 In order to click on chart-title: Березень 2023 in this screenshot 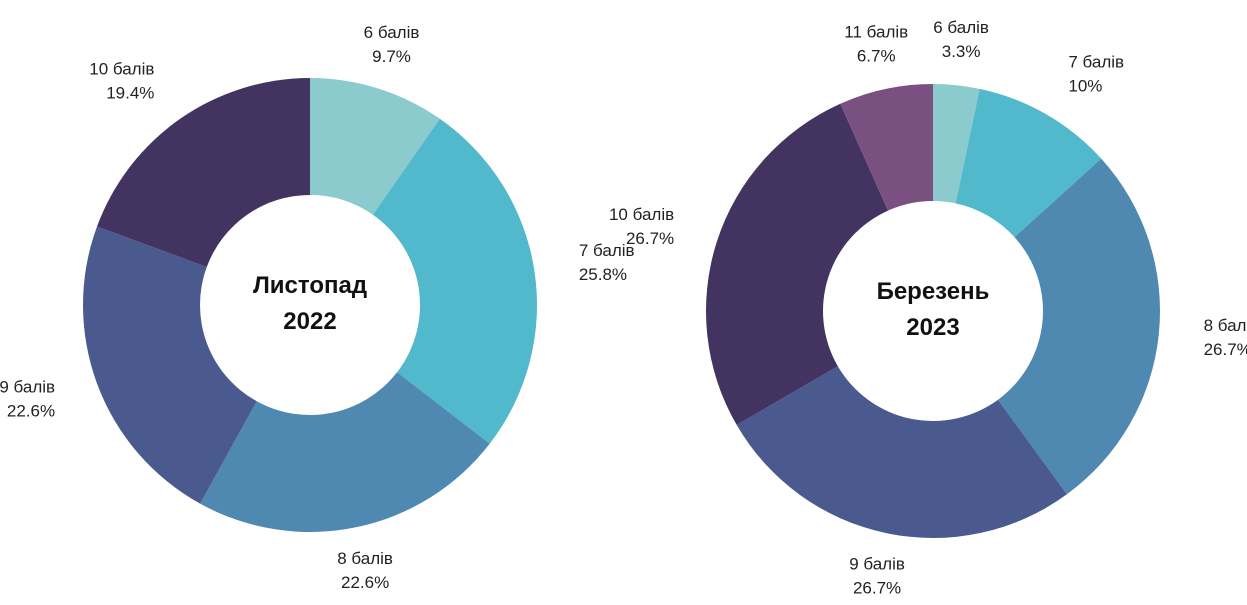, I will do `click(933, 309)`.